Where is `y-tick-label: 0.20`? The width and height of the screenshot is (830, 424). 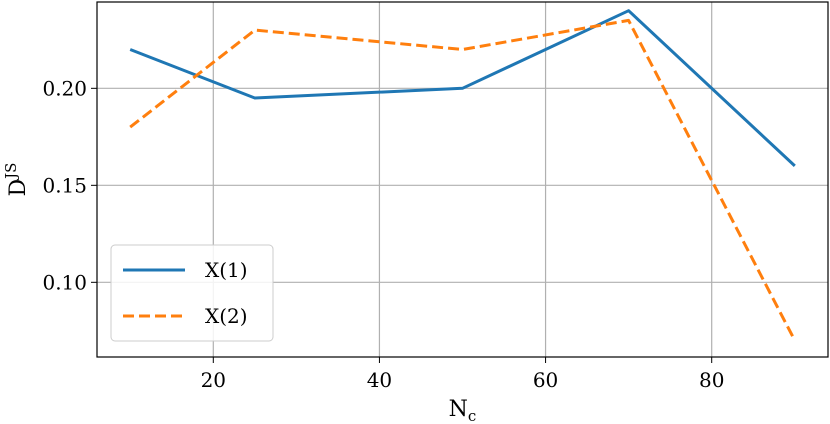 y-tick-label: 0.20 is located at coordinates (64, 88).